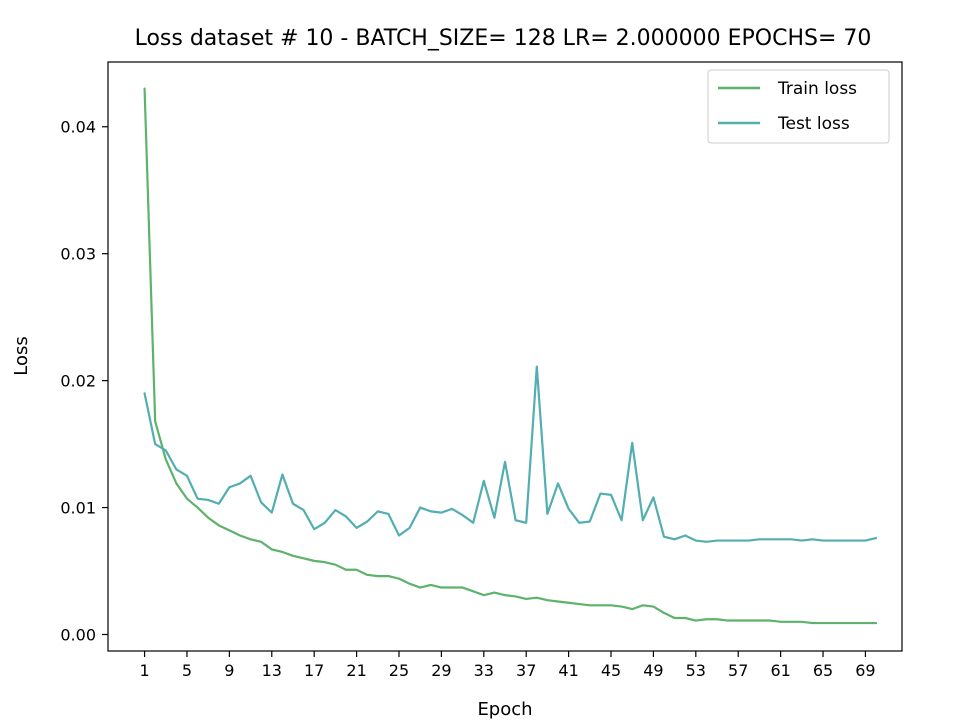 The image size is (960, 728). I want to click on y-tick-label: 0.00, so click(78, 634).